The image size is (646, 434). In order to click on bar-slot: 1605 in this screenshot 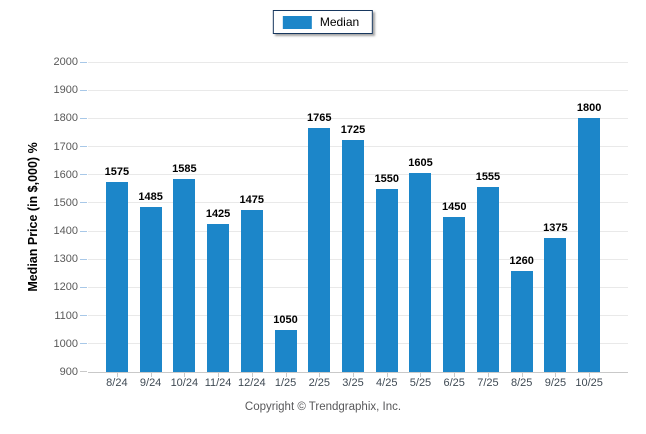, I will do `click(421, 219)`.